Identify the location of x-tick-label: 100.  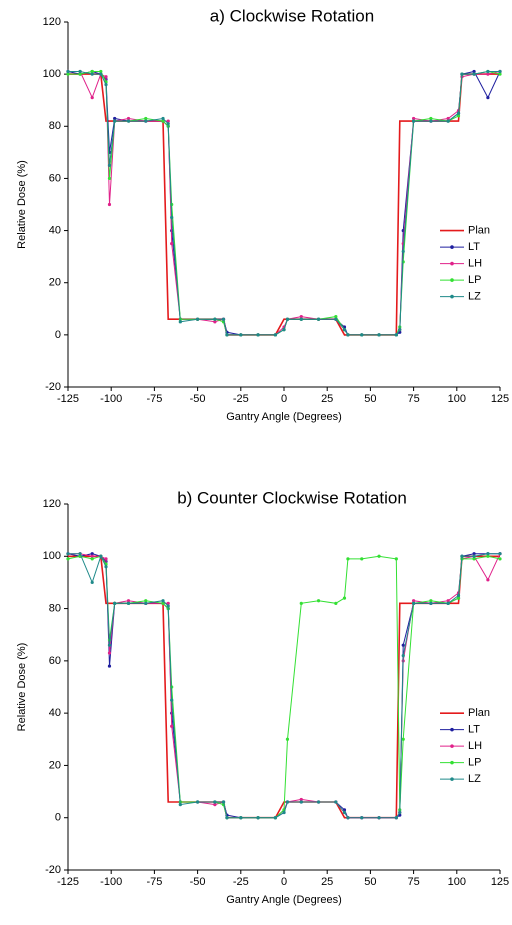
(457, 882).